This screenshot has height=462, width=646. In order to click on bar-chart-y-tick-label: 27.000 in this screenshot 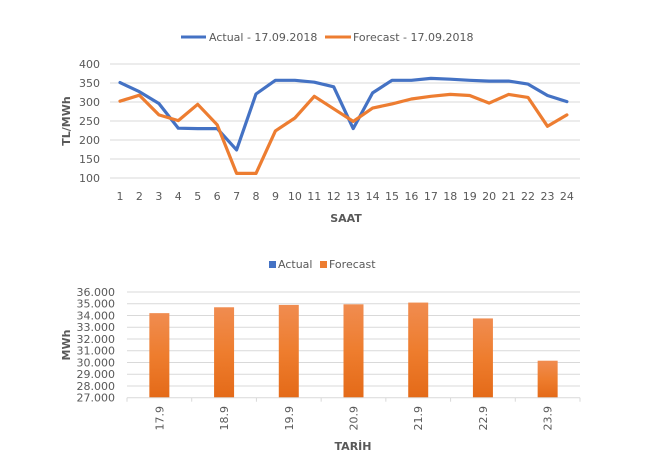, I will do `click(96, 398)`.